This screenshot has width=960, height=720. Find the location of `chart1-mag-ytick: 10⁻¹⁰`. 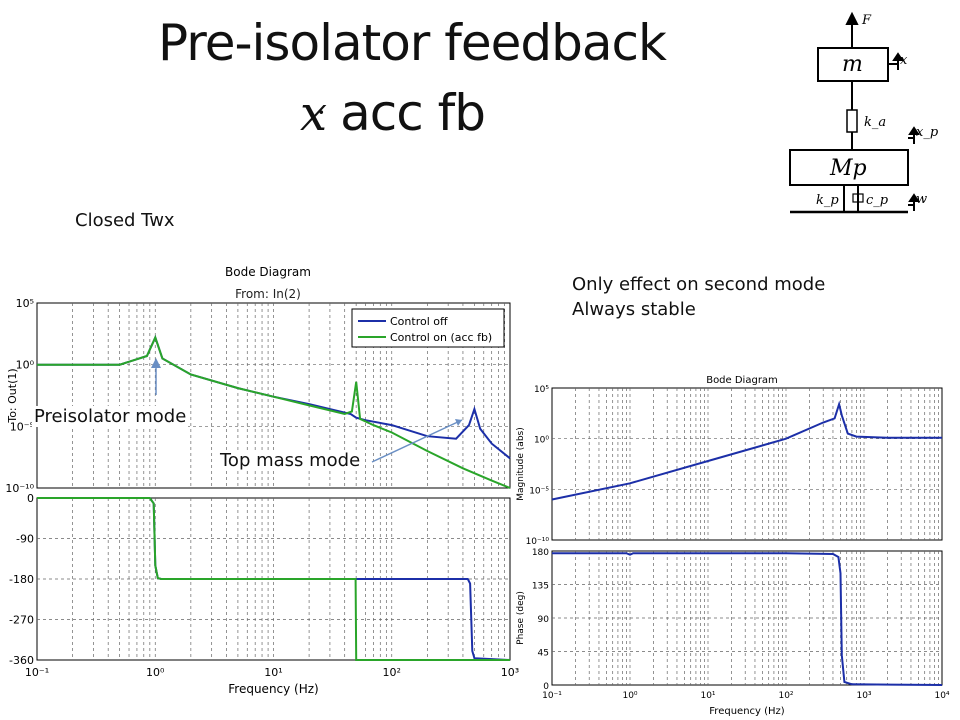

chart1-mag-ytick: 10⁻¹⁰ is located at coordinates (538, 542).